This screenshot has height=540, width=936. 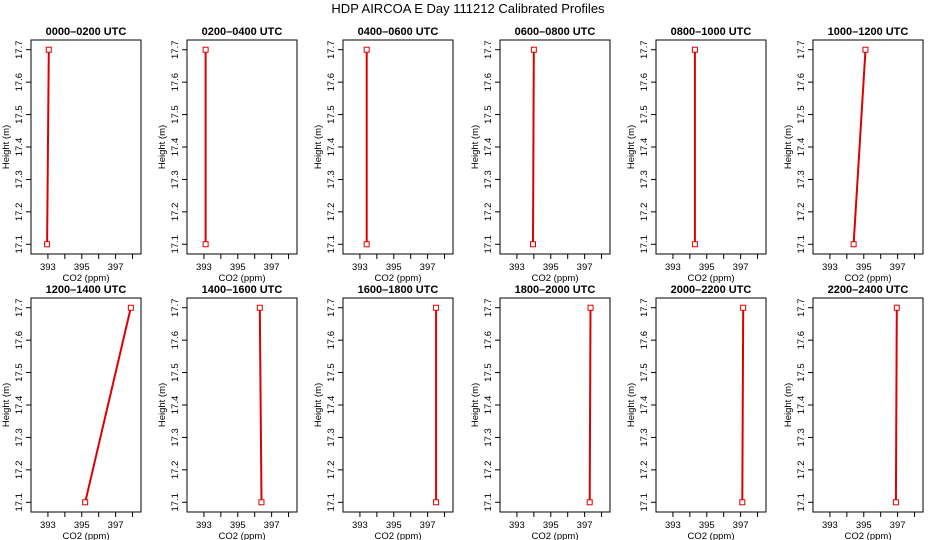 What do you see at coordinates (711, 290) in the screenshot?
I see `panel-title: 2000–2200 UTC` at bounding box center [711, 290].